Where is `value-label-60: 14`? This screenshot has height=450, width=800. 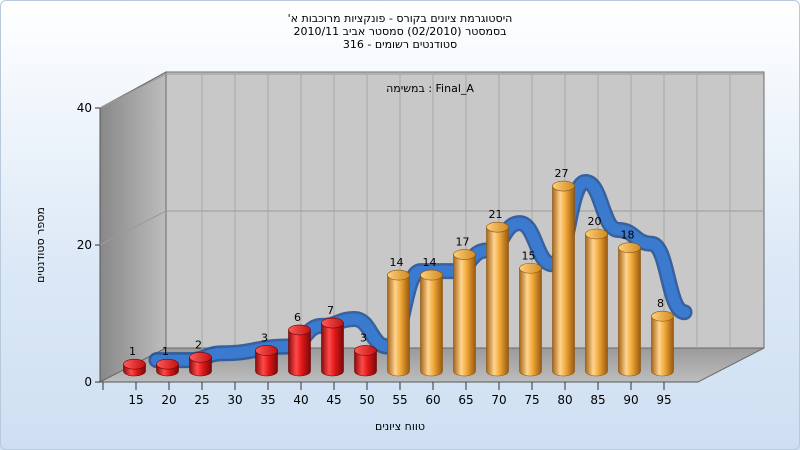 value-label-60: 14 is located at coordinates (430, 262).